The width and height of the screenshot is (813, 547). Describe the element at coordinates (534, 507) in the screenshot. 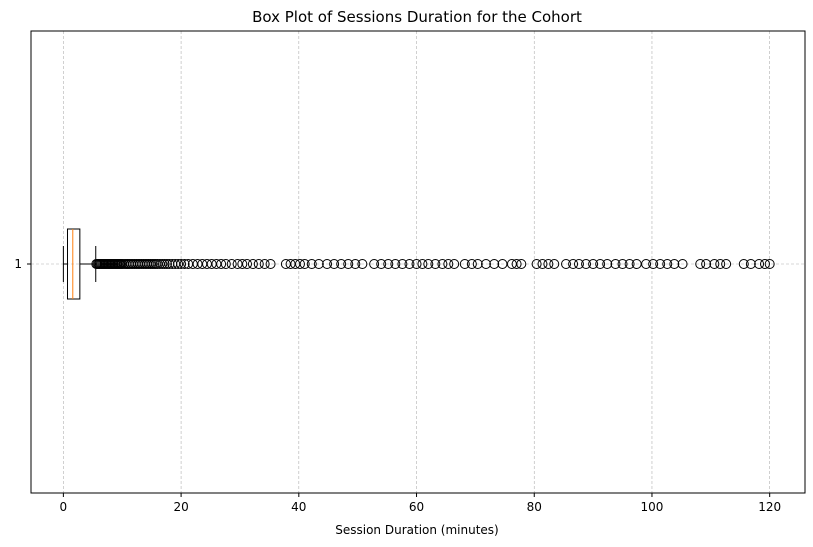

I see `x-tick-label-4: 80` at that location.